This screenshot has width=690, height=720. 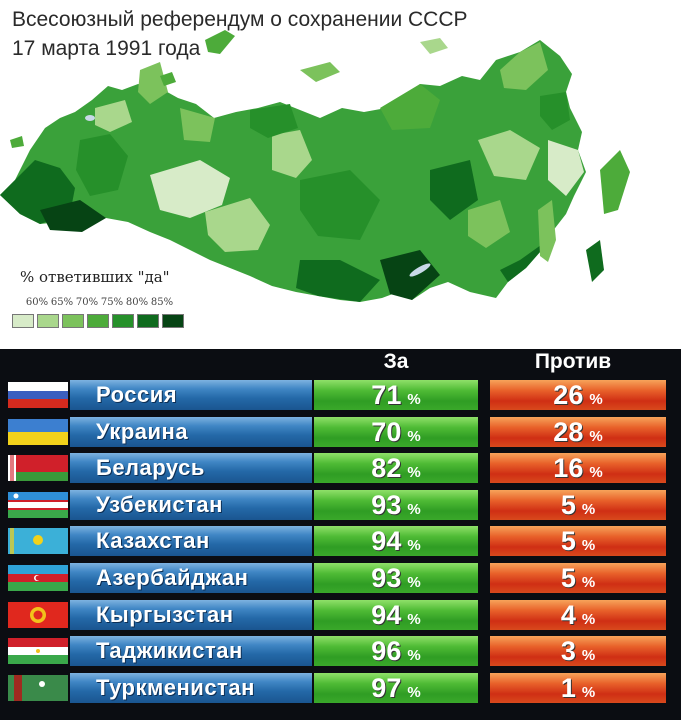 What do you see at coordinates (162, 302) in the screenshot?
I see `legend-tick: 85%` at bounding box center [162, 302].